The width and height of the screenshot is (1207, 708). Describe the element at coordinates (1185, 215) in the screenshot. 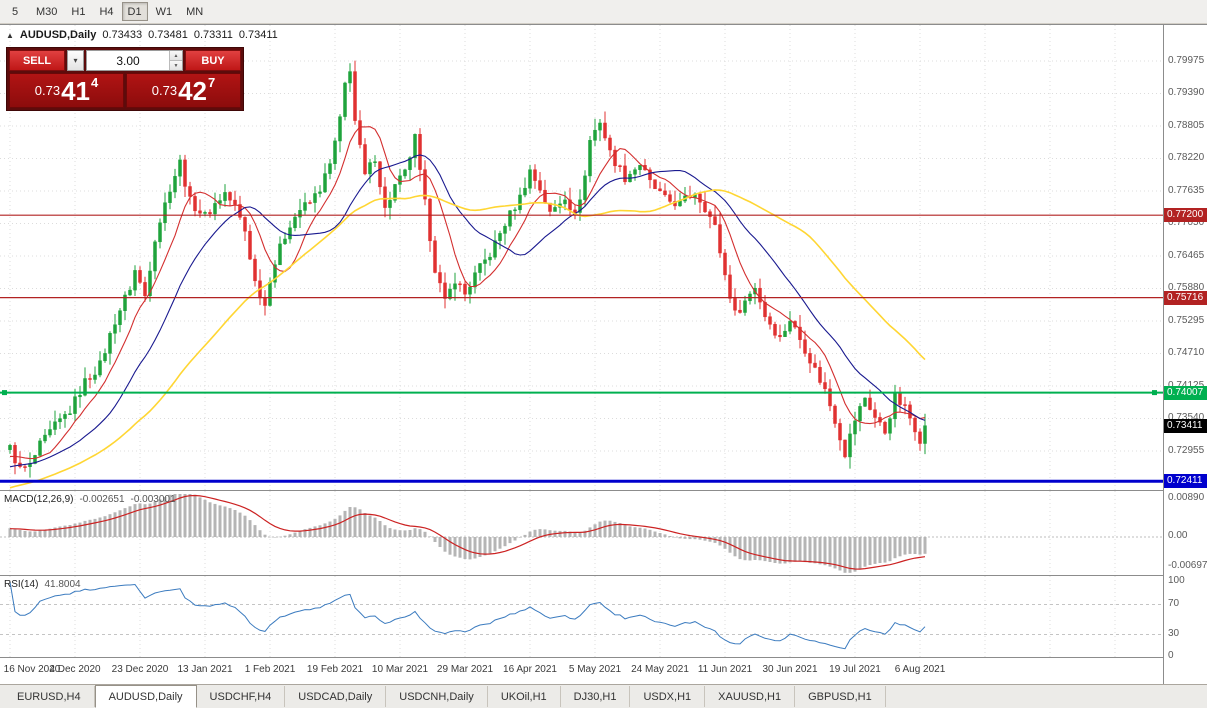

I see `price-line-label: 0.77200` at that location.